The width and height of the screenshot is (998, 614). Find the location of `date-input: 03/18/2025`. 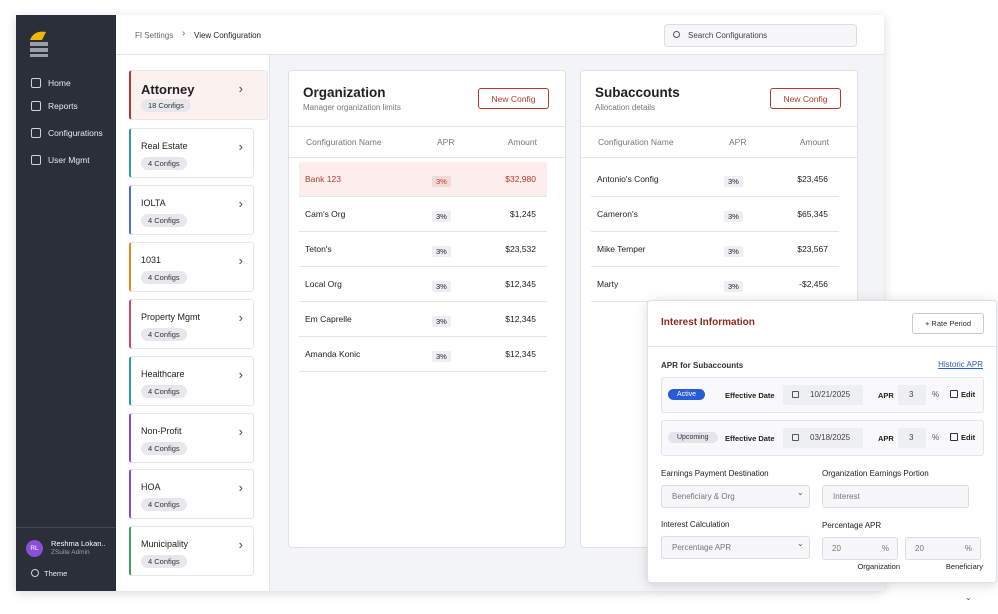

date-input: 03/18/2025 is located at coordinates (823, 438).